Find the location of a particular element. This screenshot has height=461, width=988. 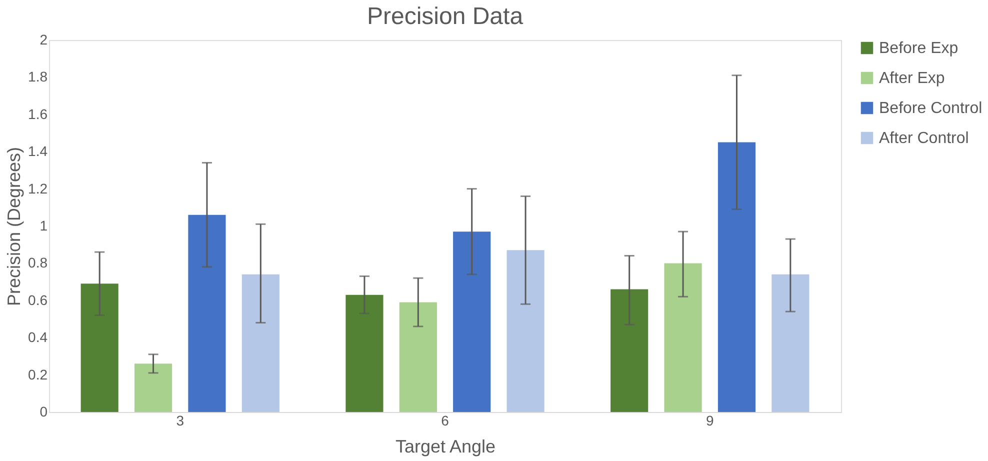

y-tick-label: 1.2 is located at coordinates (38, 188).